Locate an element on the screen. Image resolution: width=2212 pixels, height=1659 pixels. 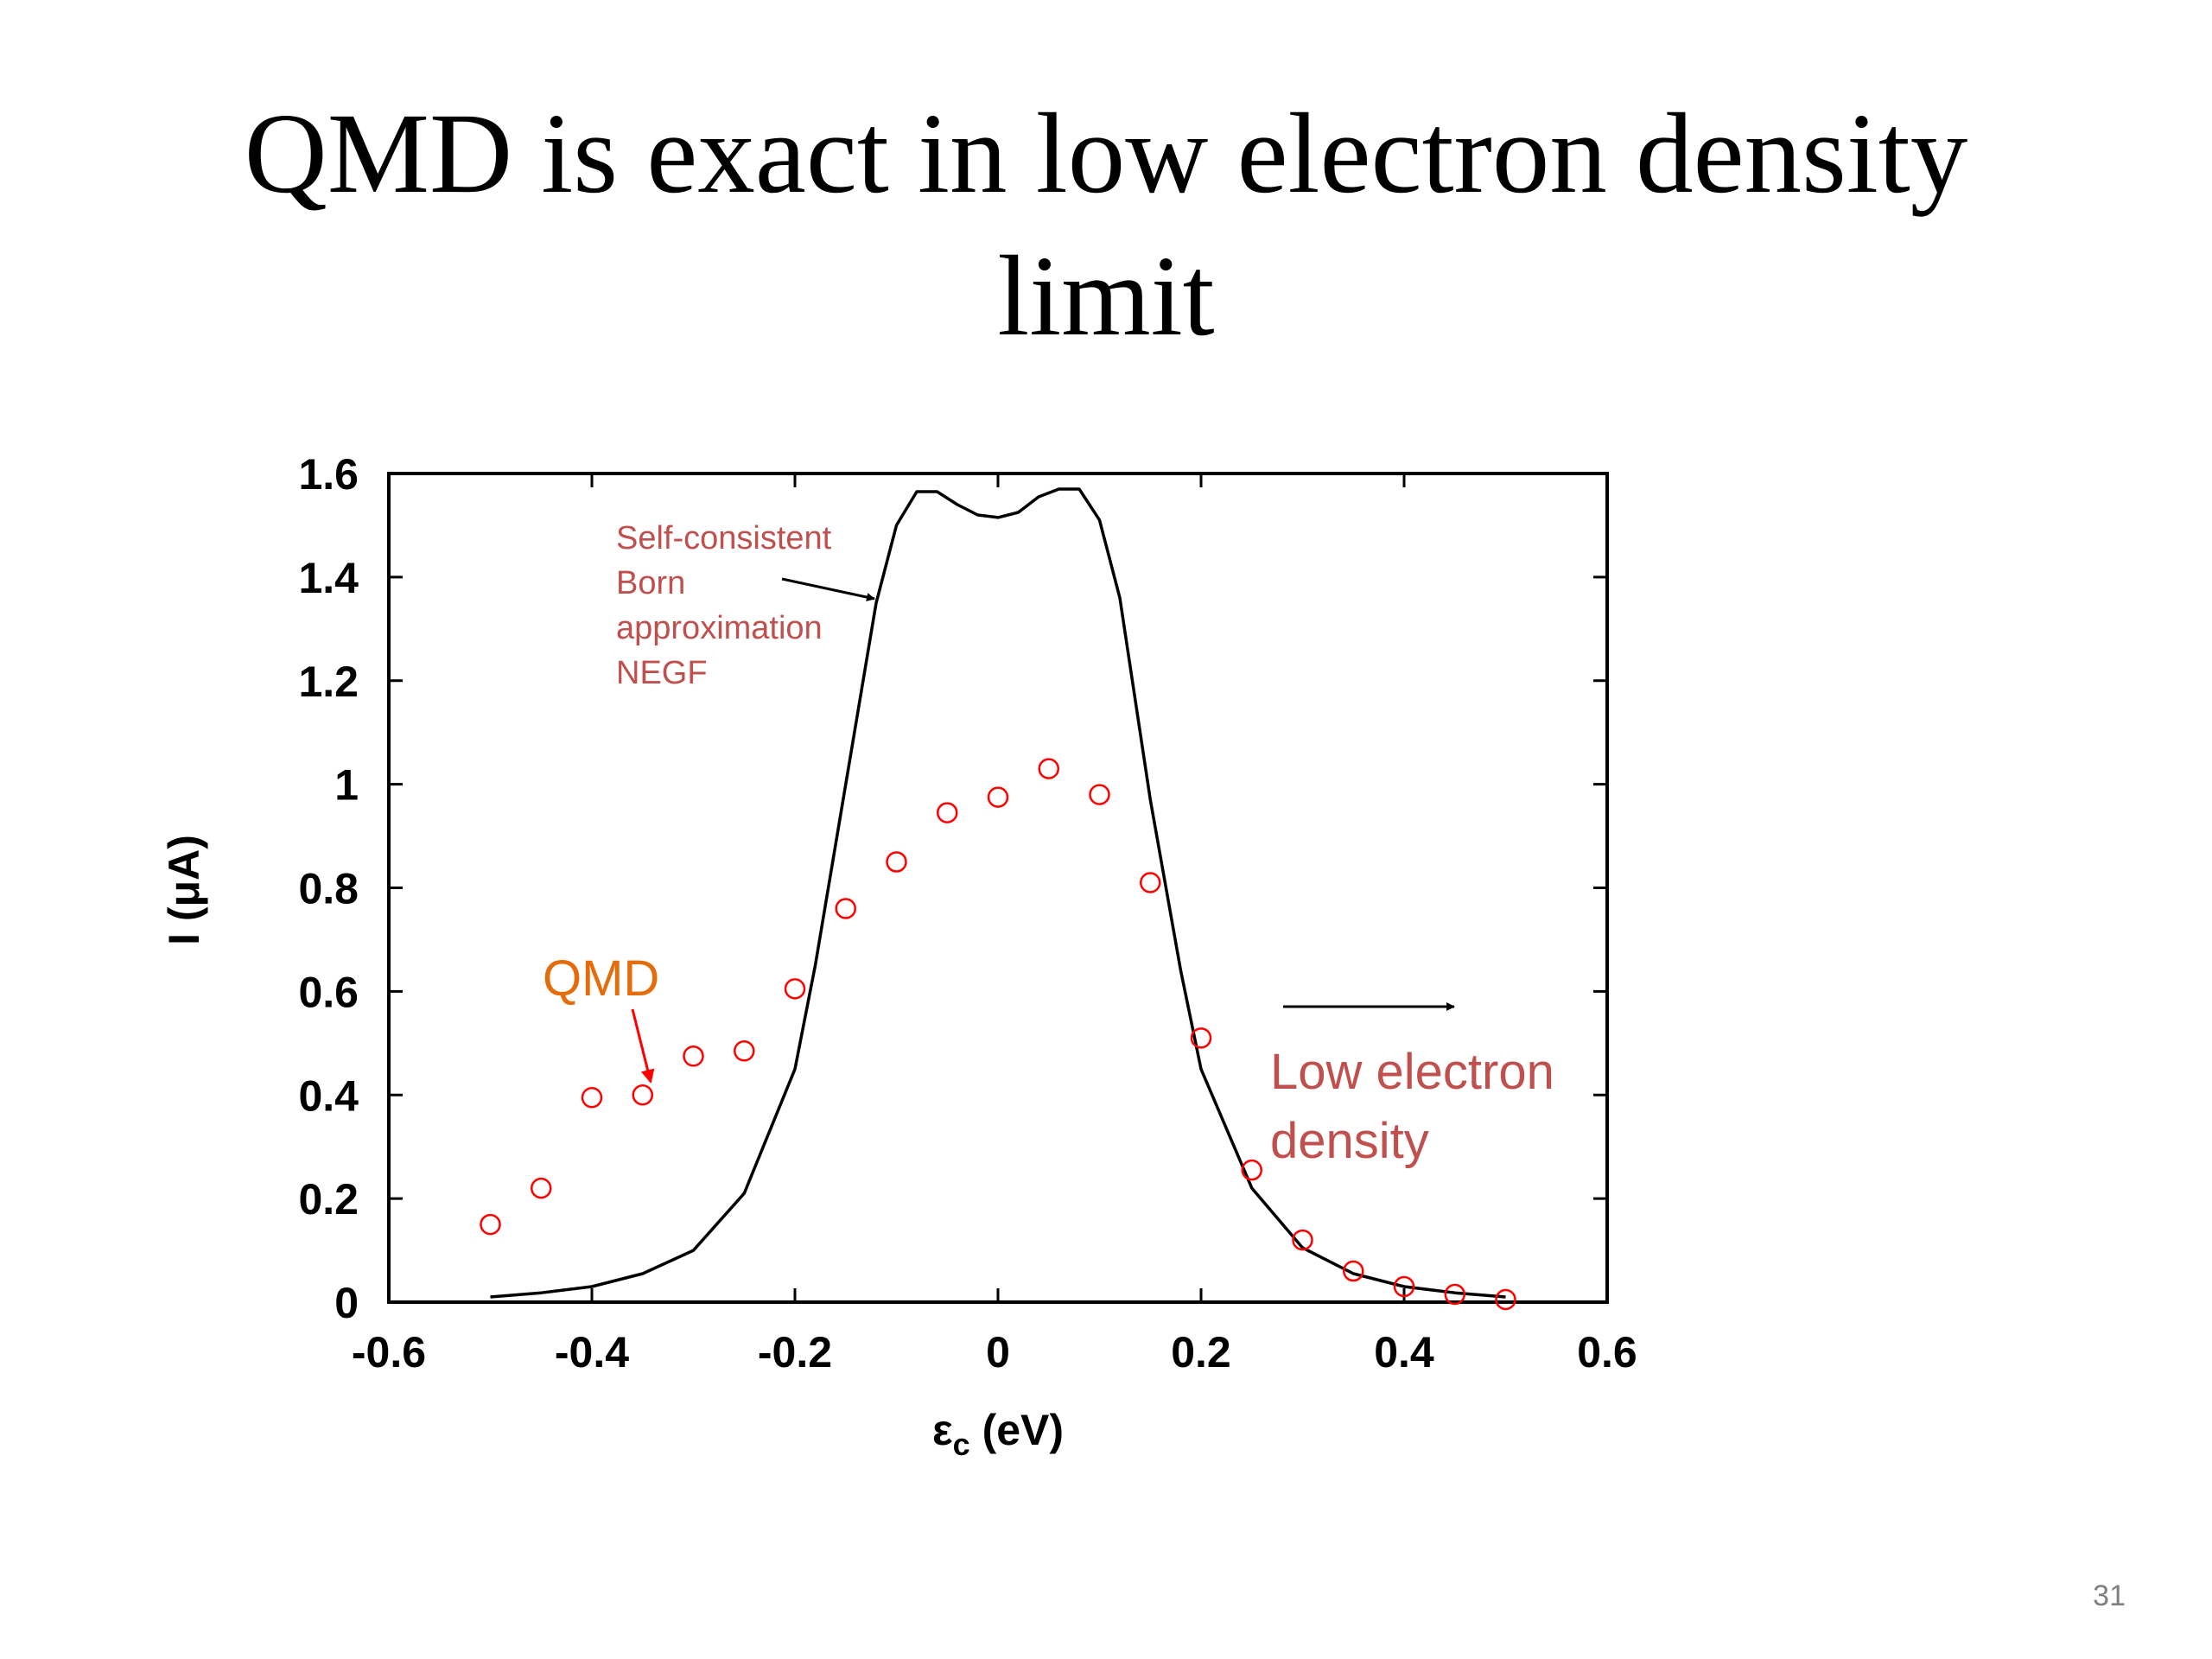
x-tick-label: 0.4 is located at coordinates (1404, 1352).